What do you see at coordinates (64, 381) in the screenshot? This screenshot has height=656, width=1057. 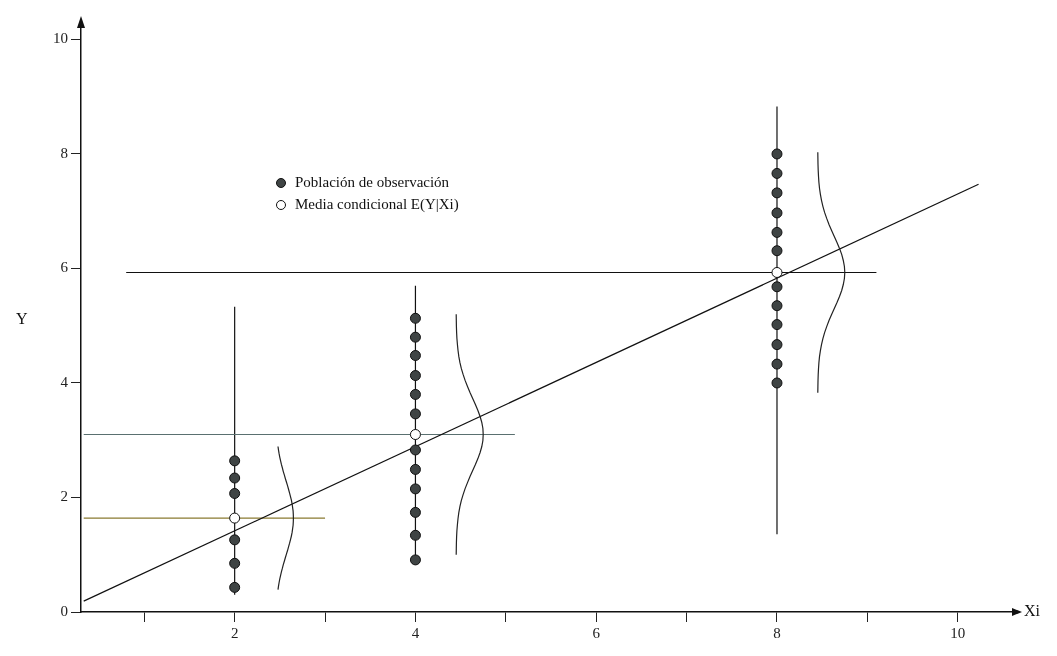 I see `y-tick-label: 4` at bounding box center [64, 381].